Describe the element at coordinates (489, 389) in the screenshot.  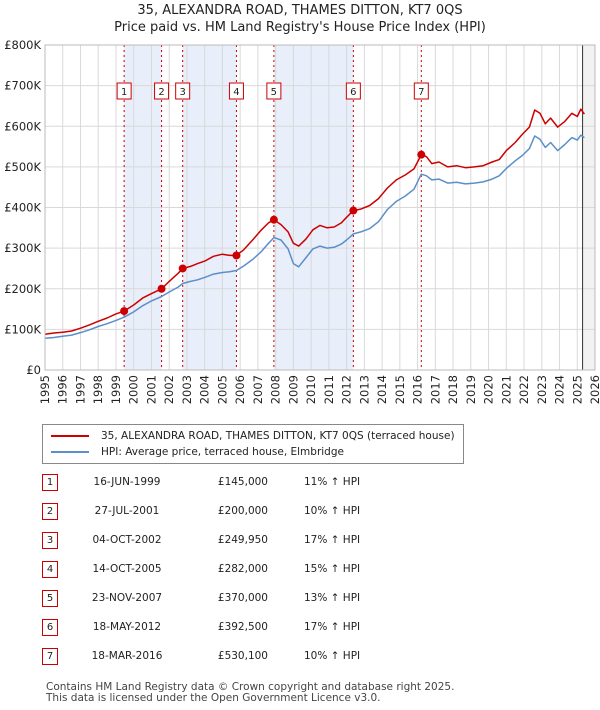
I see `x-tick-label: 2020` at that location.